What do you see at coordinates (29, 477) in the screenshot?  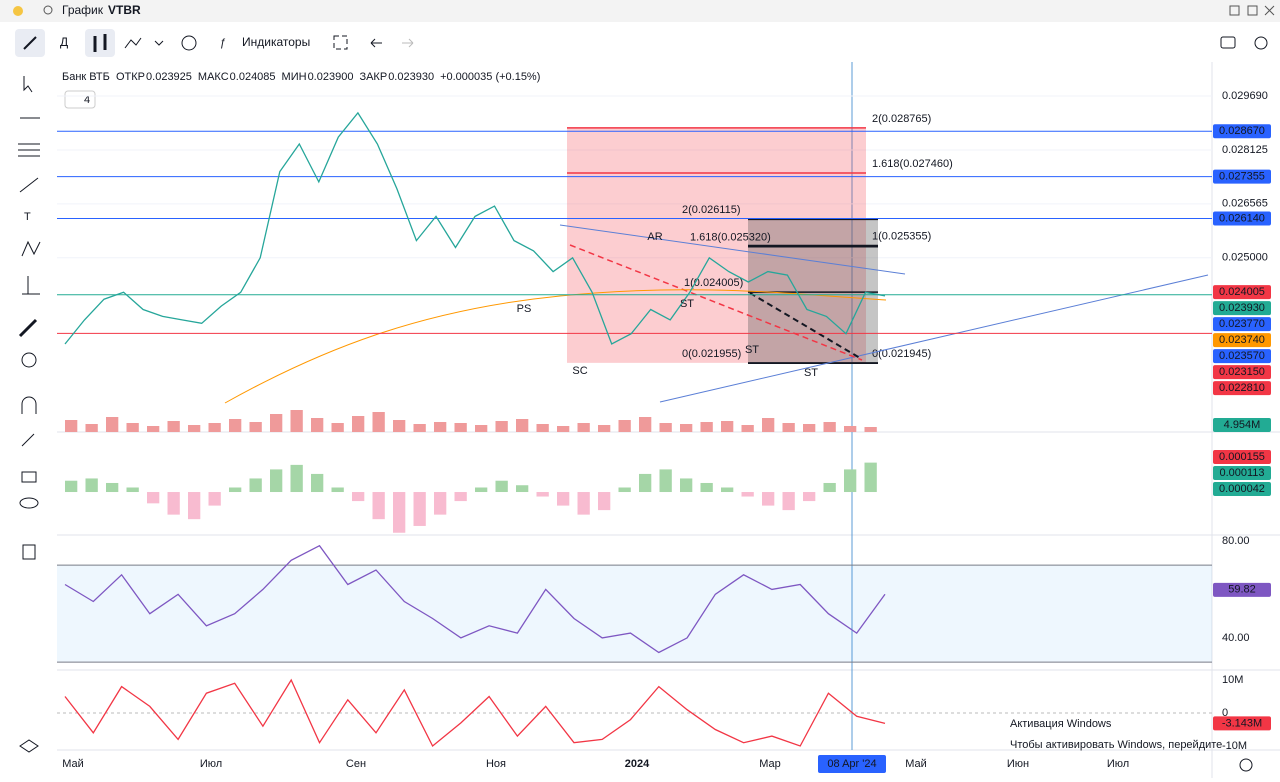 I see `lock-tool` at bounding box center [29, 477].